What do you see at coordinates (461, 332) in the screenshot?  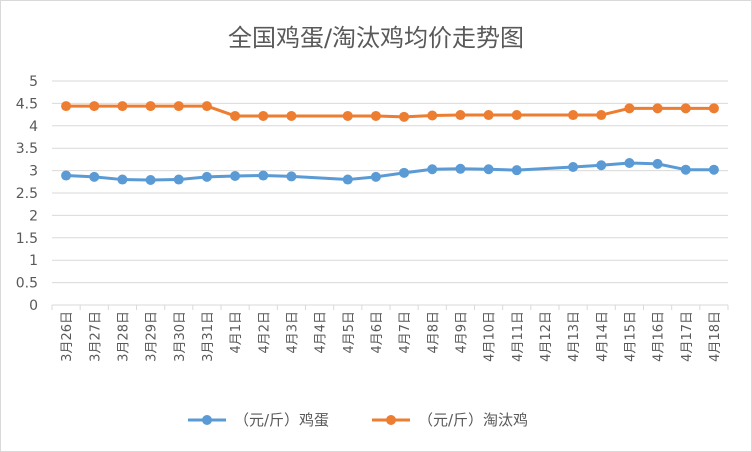 I see `x-tick-label: 4月9日` at bounding box center [461, 332].